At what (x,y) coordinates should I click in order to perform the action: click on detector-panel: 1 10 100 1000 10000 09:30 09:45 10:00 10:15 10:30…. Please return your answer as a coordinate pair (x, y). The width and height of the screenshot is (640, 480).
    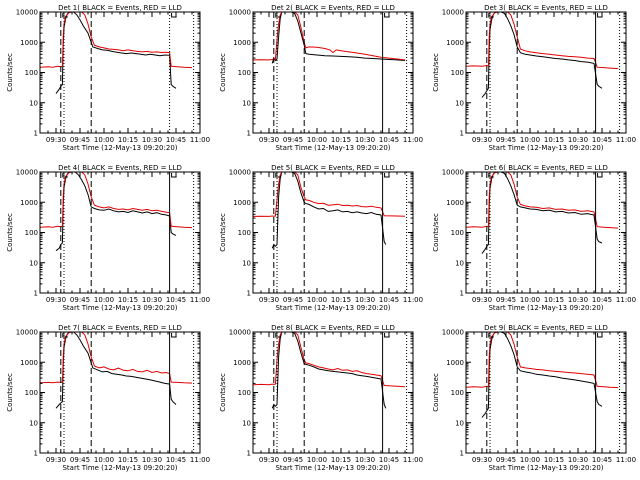
    Looking at the image, I should click on (532, 400).